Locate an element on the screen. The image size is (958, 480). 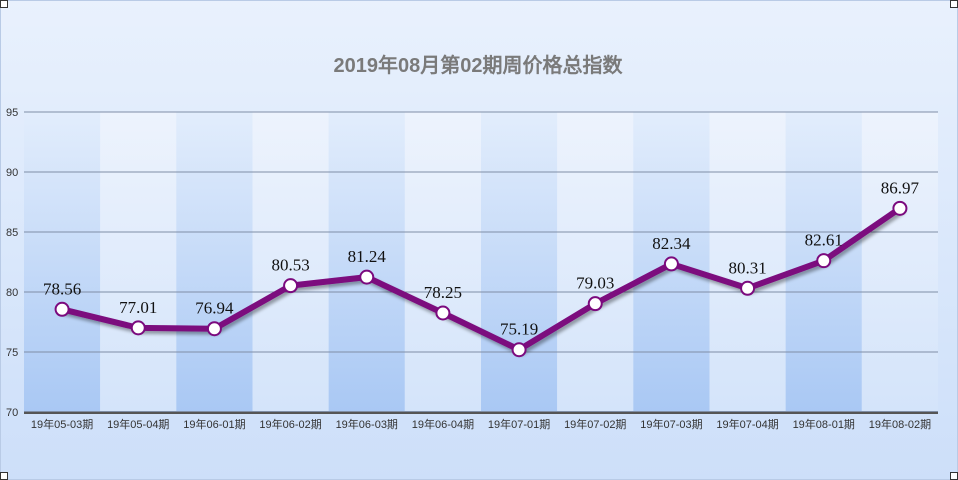
data-label: 79.03 is located at coordinates (595, 283).